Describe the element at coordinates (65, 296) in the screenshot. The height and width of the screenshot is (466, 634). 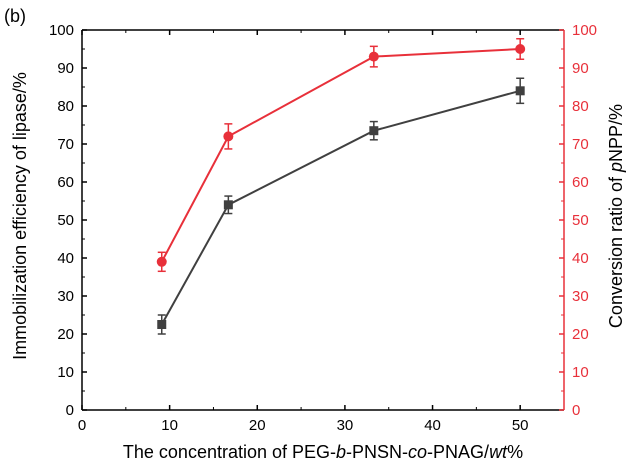
I see `left-tick-label: 30` at that location.